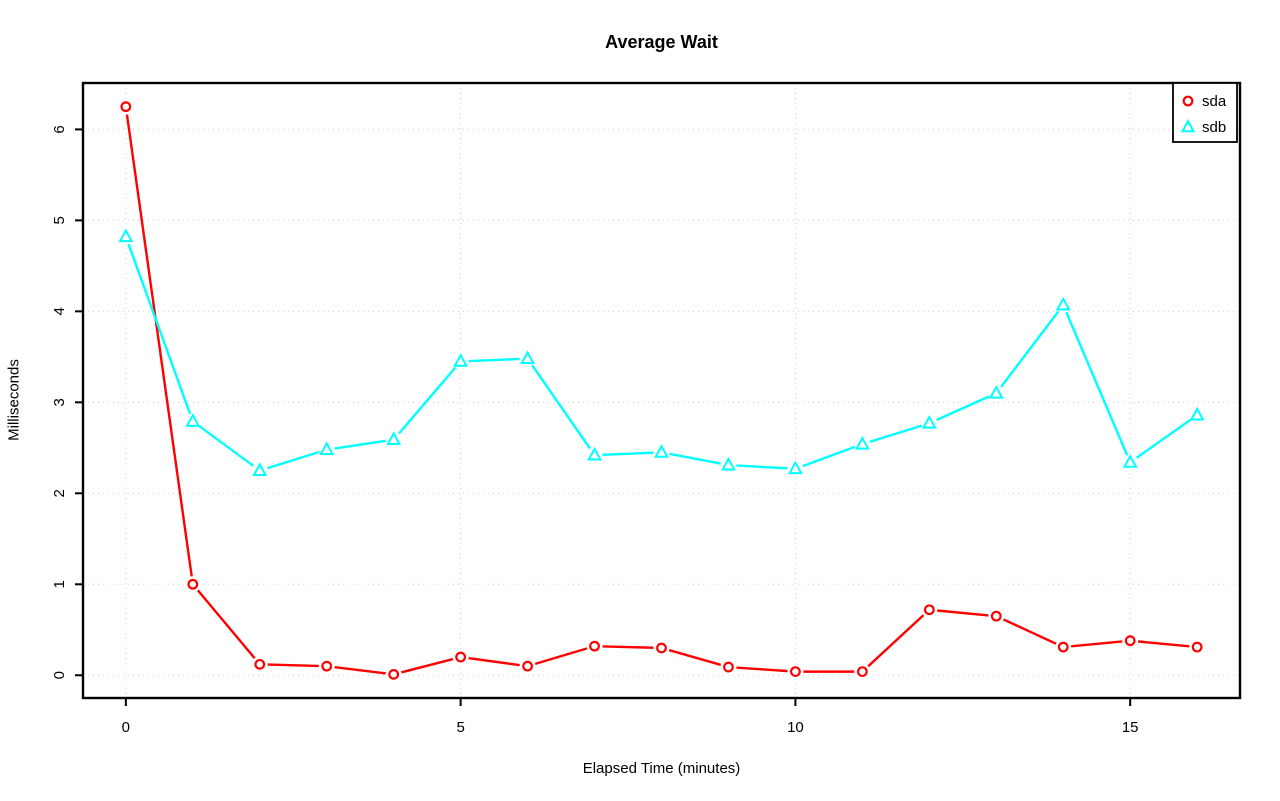  Describe the element at coordinates (1214, 127) in the screenshot. I see `legend-label-sdb: sdb` at that location.